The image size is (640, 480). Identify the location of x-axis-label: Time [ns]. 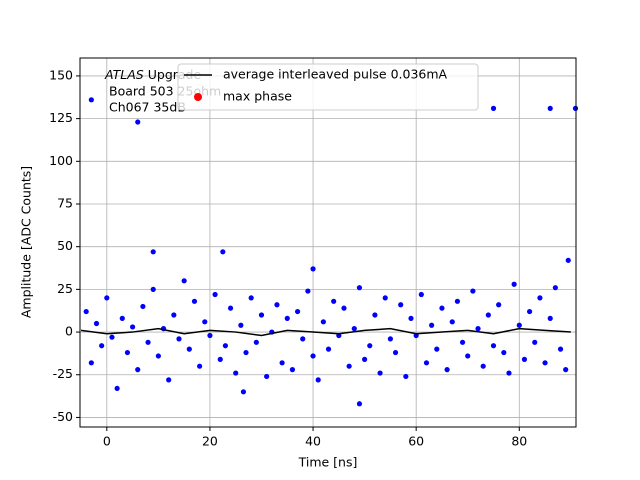
(328, 462).